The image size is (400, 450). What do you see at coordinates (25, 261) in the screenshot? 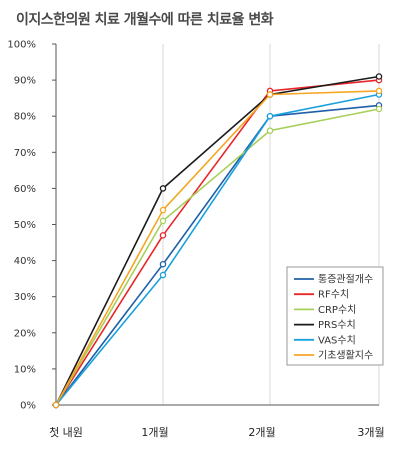
I see `y-tick-label: 40%` at bounding box center [25, 261].